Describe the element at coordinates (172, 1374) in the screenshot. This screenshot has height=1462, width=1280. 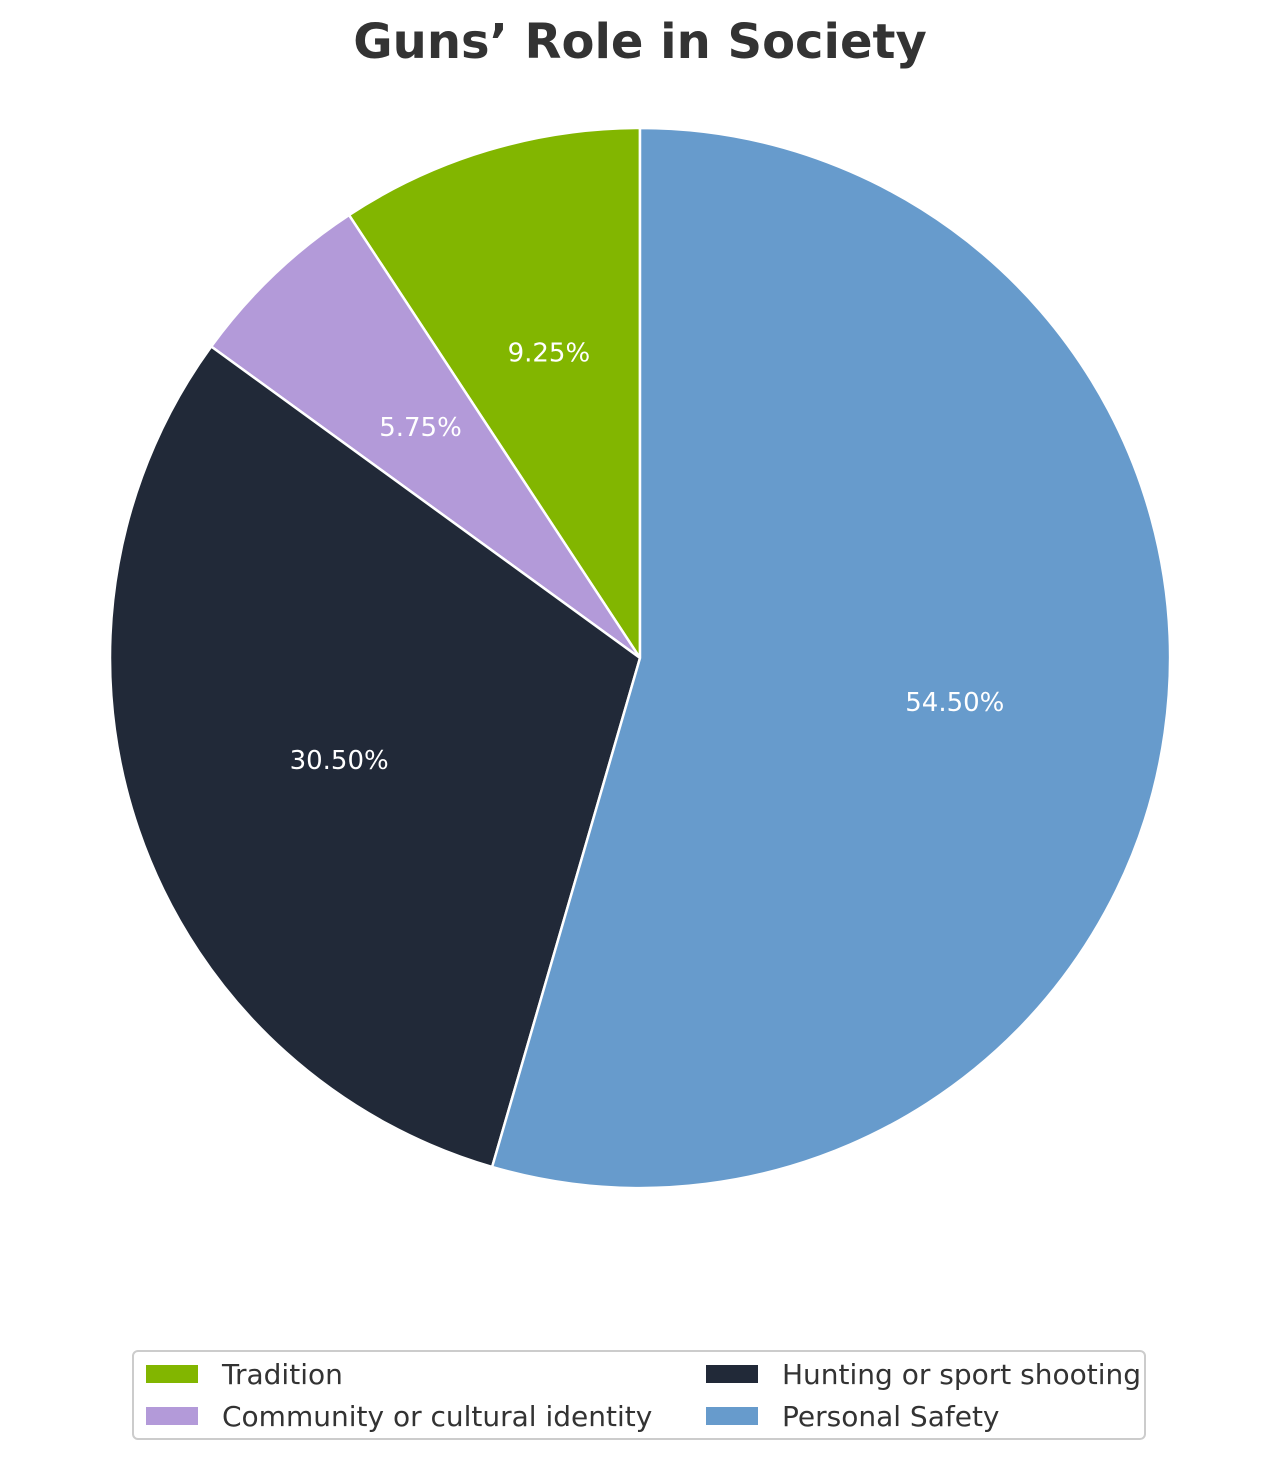
I see `legend-swatch-tradition` at that location.